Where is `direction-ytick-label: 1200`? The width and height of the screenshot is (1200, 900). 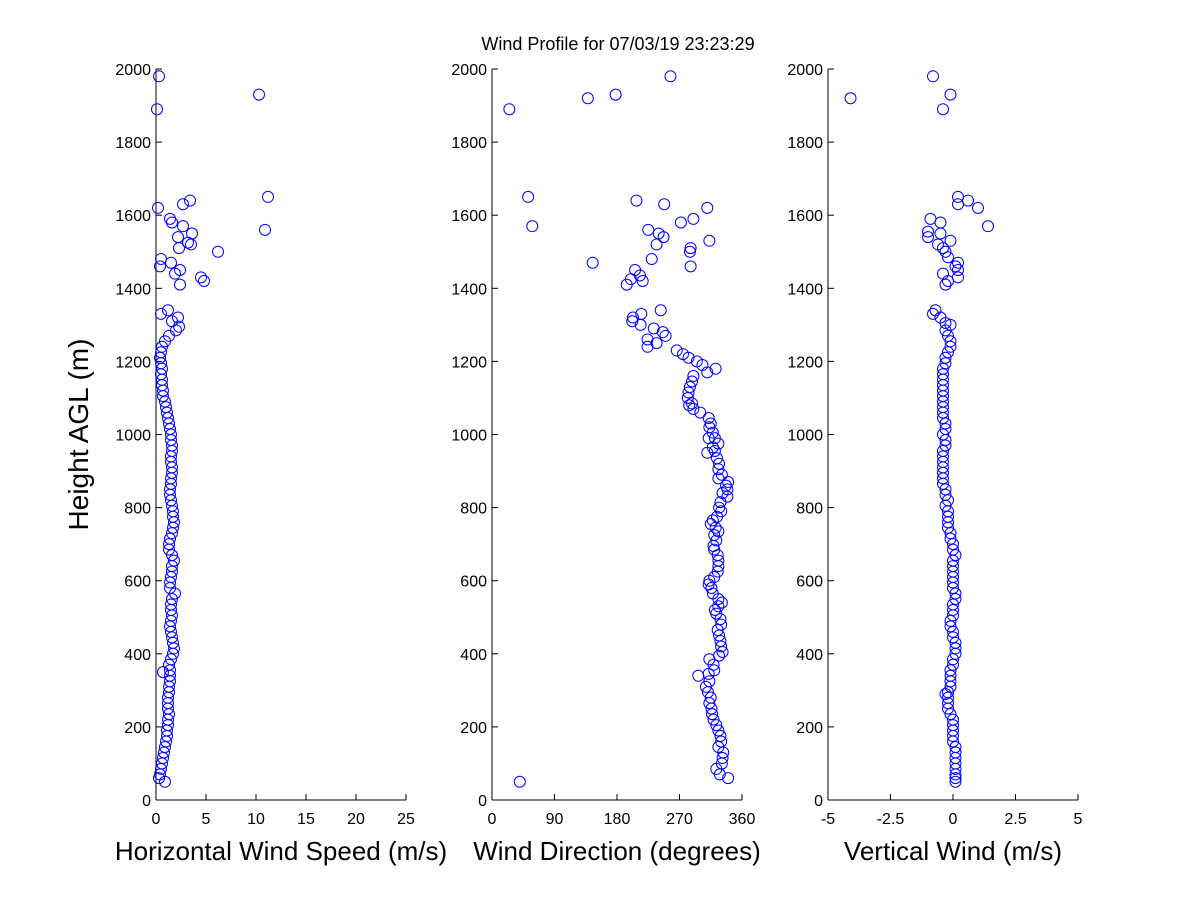 direction-ytick-label: 1200 is located at coordinates (469, 362).